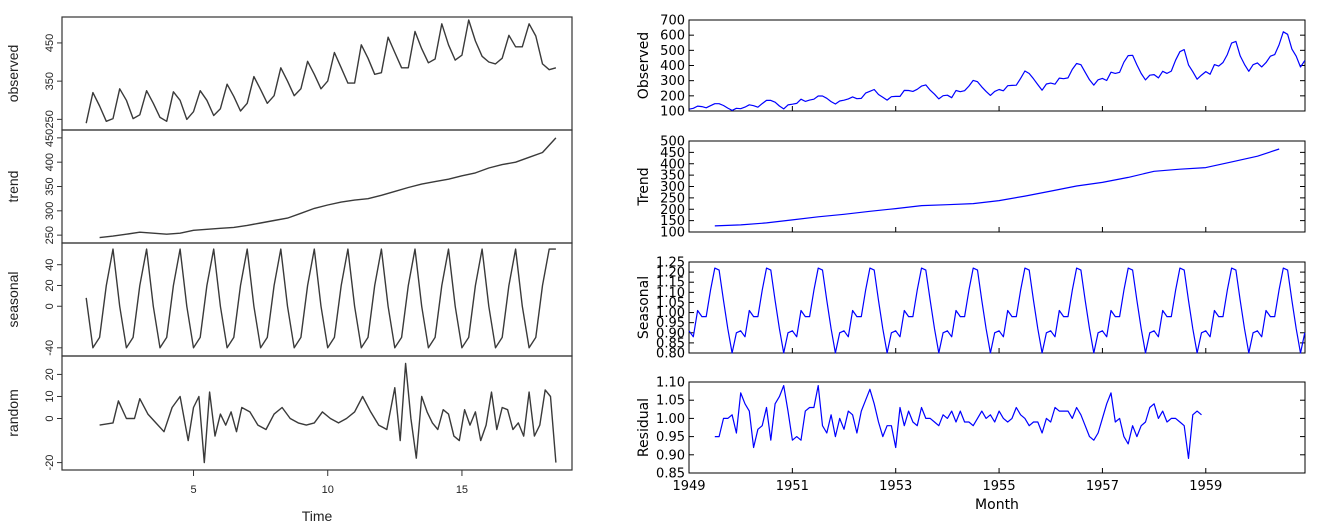  Describe the element at coordinates (670, 273) in the screenshot. I see `y-tick-label: 1.20` at that location.